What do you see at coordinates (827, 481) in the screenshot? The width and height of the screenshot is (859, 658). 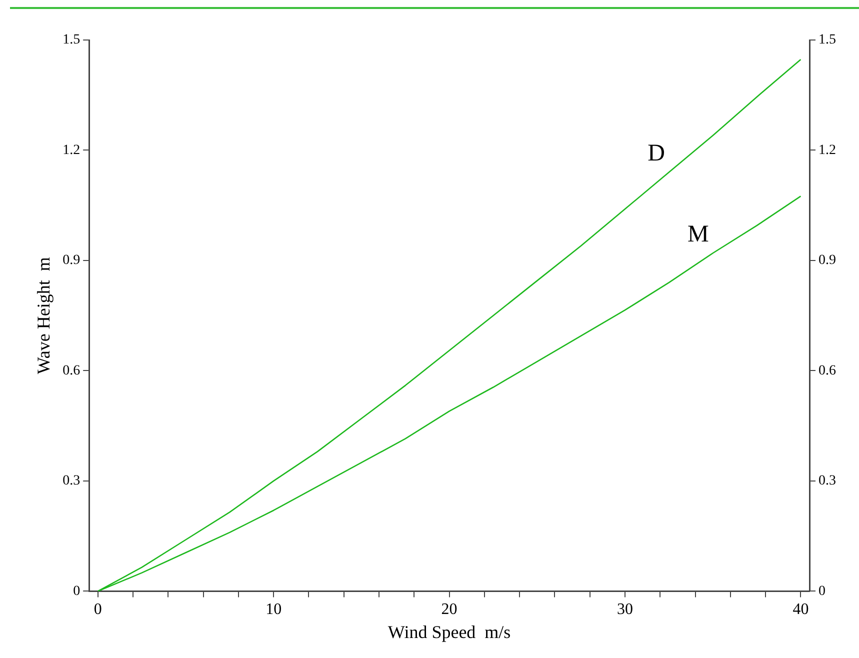 I see `y2-tick-label: 0.3` at bounding box center [827, 481].